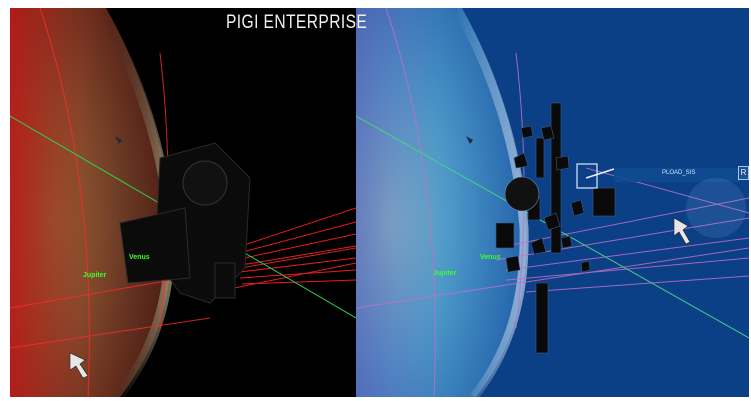 The image size is (751, 401). I want to click on right-spacecraft-parts, so click(555, 228).